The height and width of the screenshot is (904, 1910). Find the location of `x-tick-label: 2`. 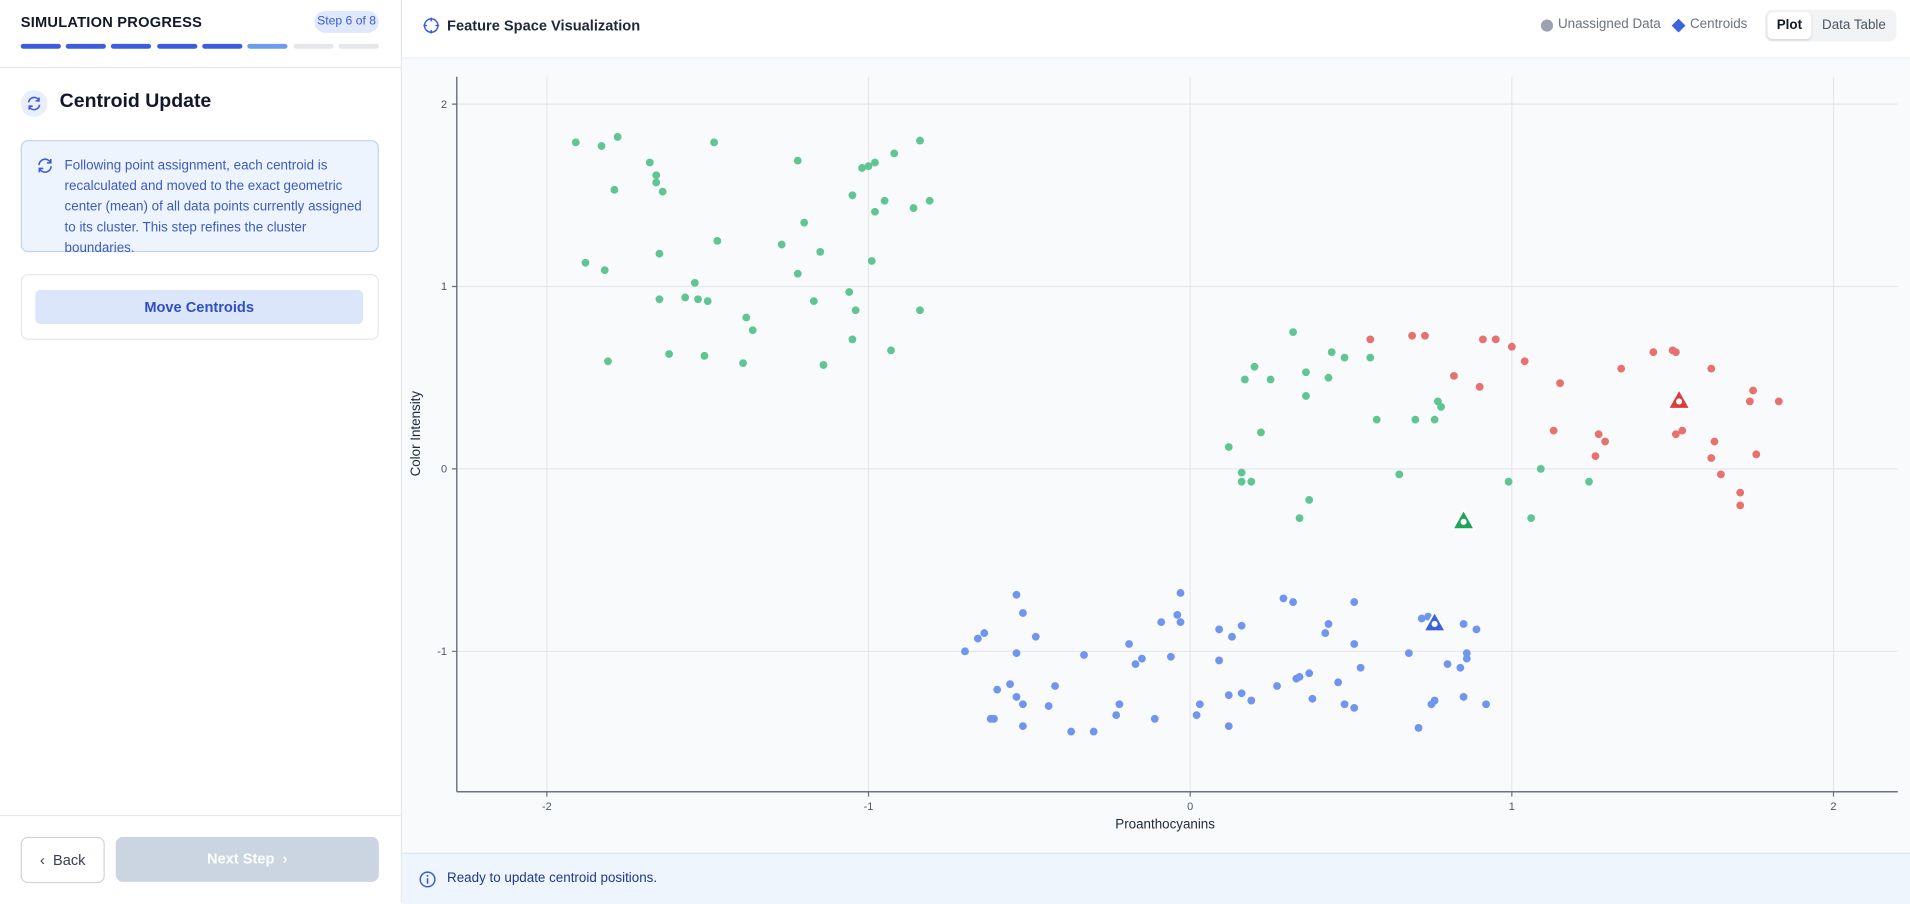

x-tick-label: 2 is located at coordinates (1833, 807).